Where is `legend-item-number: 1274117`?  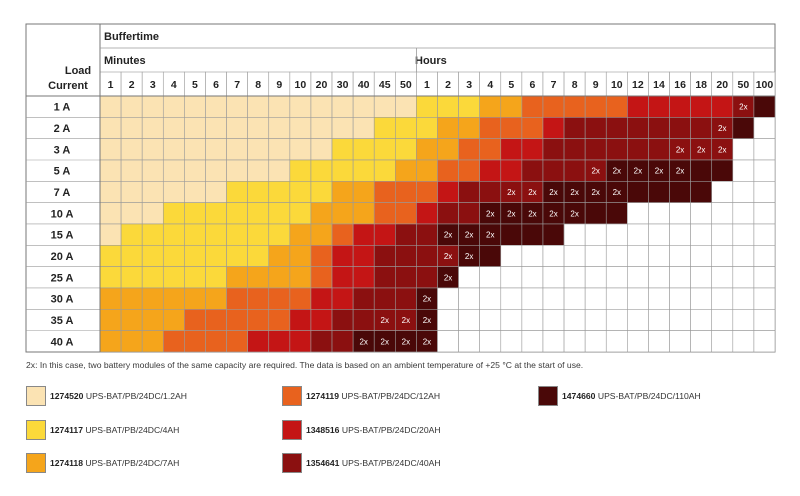 legend-item-number: 1274117 is located at coordinates (66, 430).